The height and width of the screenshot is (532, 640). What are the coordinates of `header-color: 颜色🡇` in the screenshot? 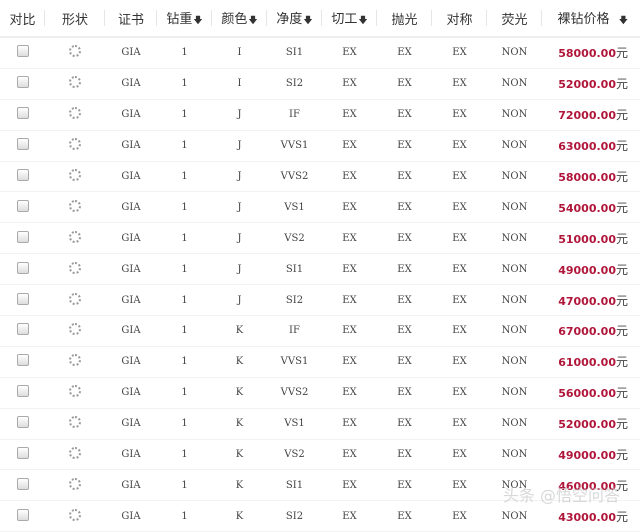 It's located at (239, 18).